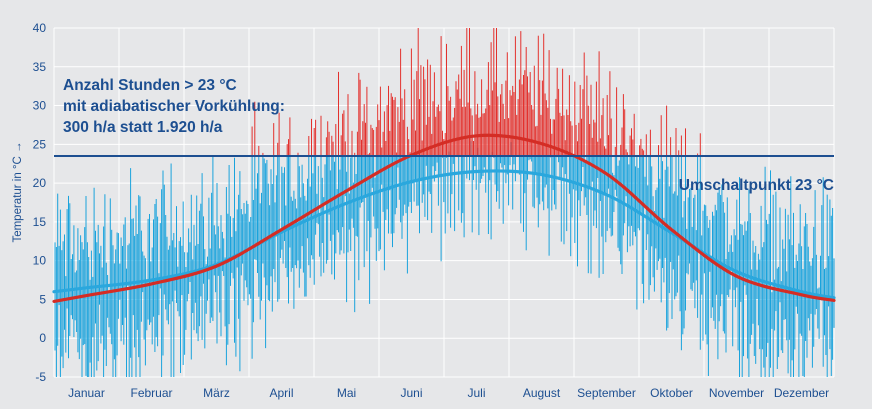 The image size is (872, 409). I want to click on x-tick-label: Januar, so click(86, 393).